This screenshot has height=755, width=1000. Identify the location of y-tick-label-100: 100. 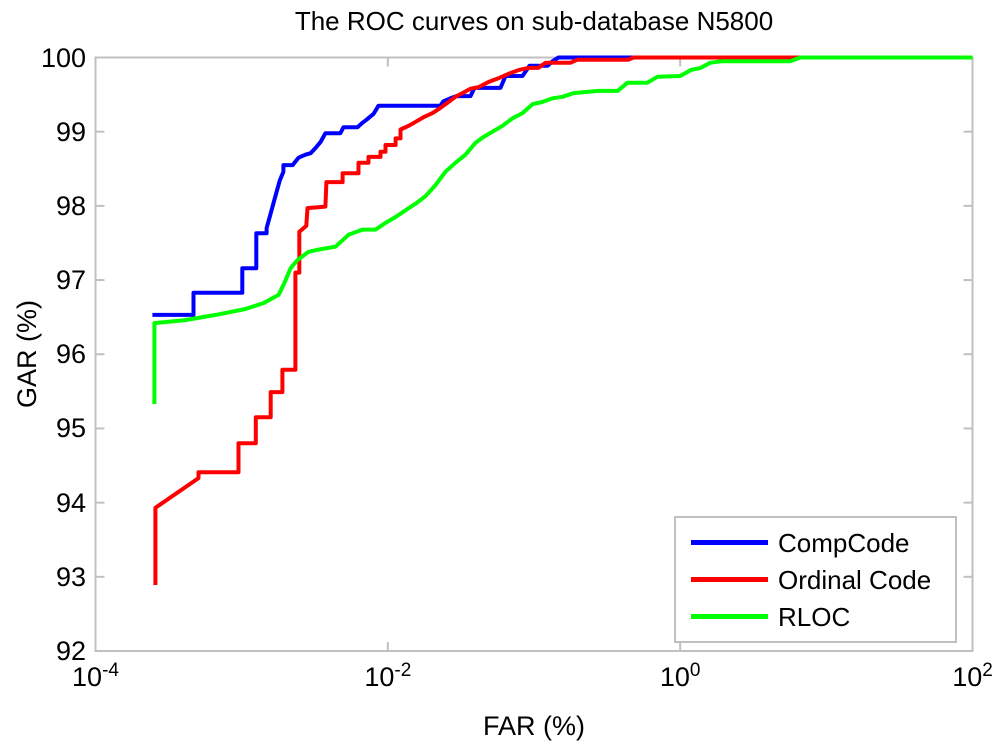
(63, 57).